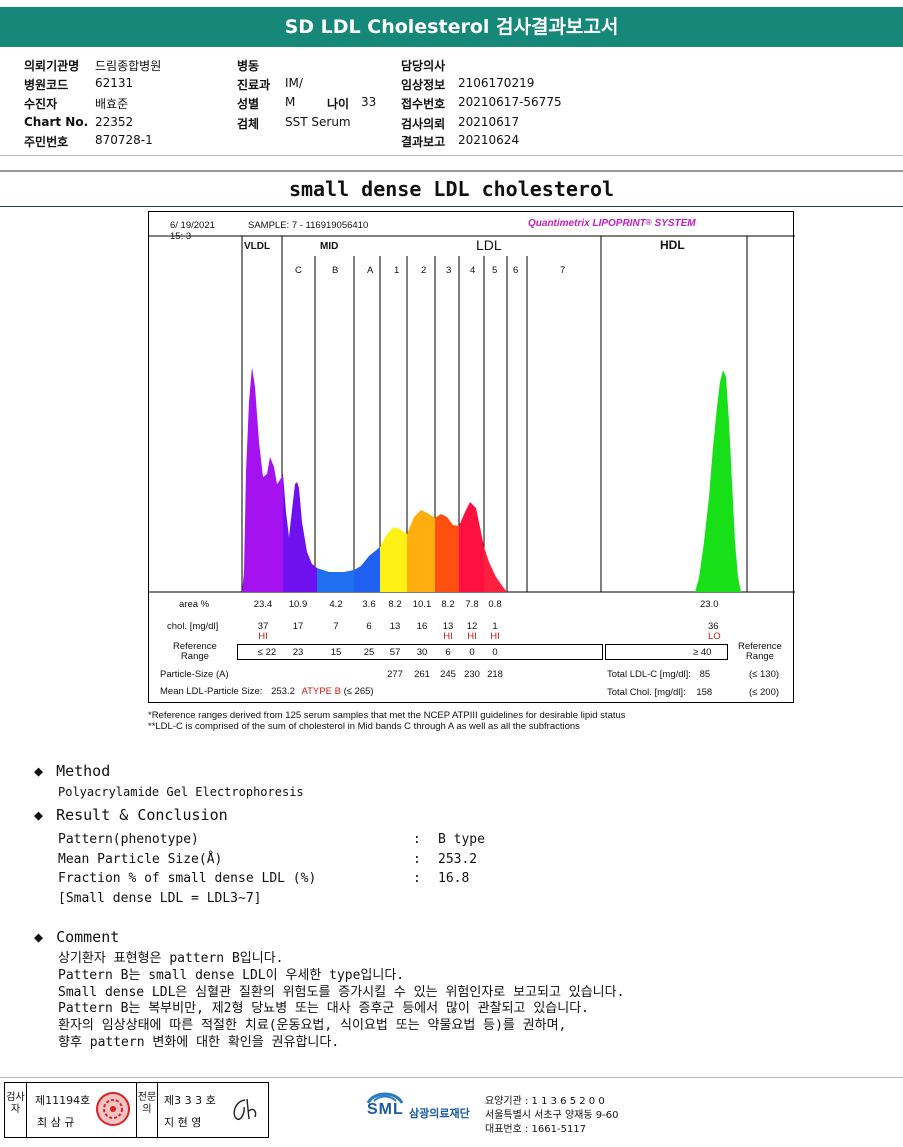 This screenshot has height=1147, width=903. Describe the element at coordinates (270, 84) in the screenshot. I see `info-department: 진료과 IM/` at that location.